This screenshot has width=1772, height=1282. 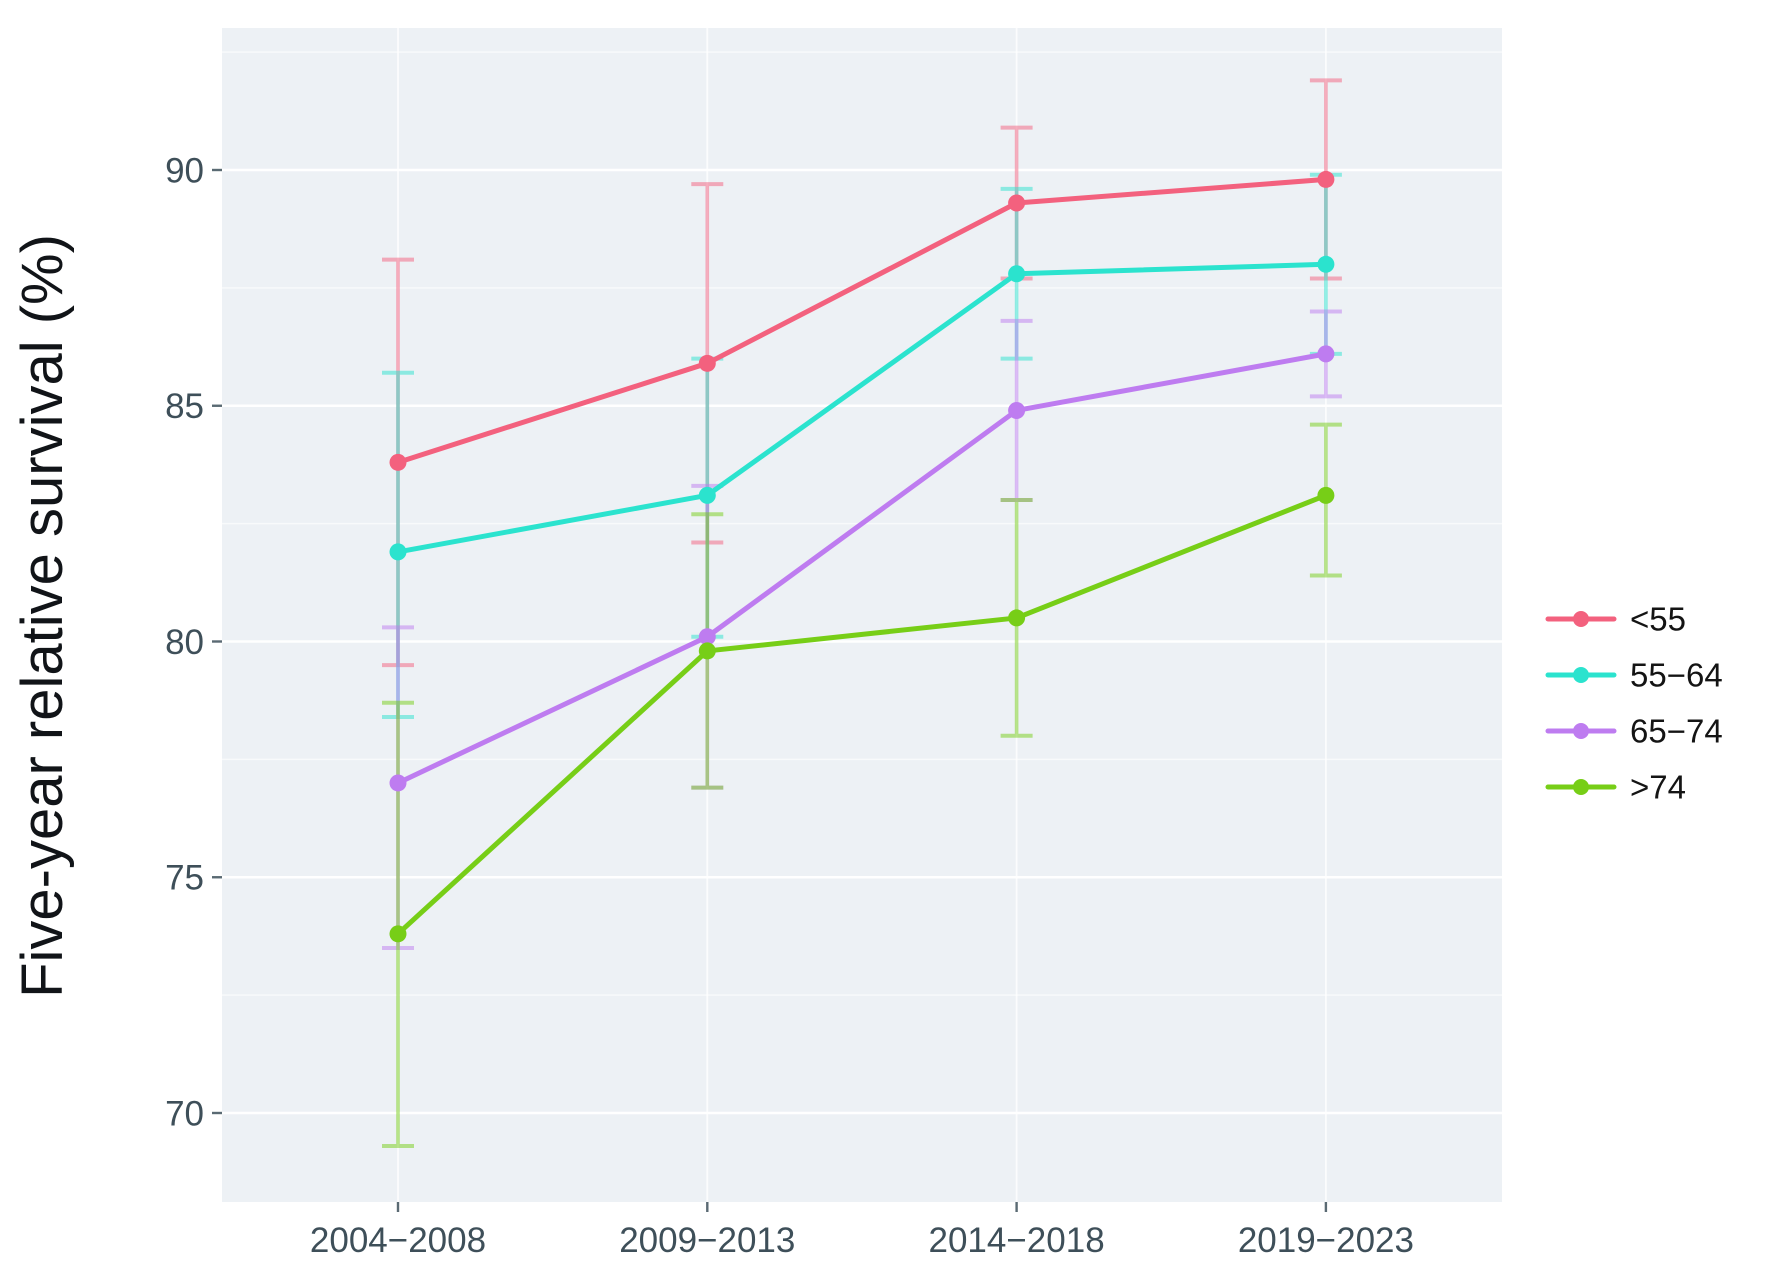 I want to click on x-axis: 2004−2008 2009−2013 2014−2018 2019−2023, so click(x=862, y=1231).